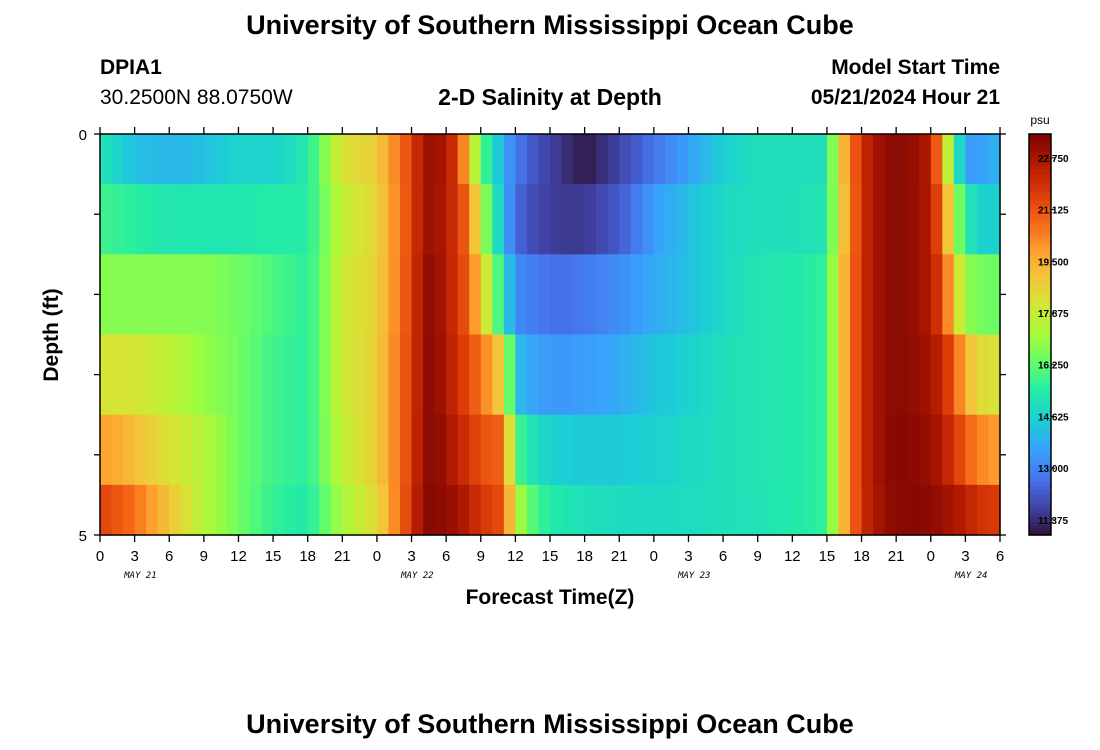 The width and height of the screenshot is (1100, 750). What do you see at coordinates (861, 556) in the screenshot?
I see `x-tick-label: 18` at bounding box center [861, 556].